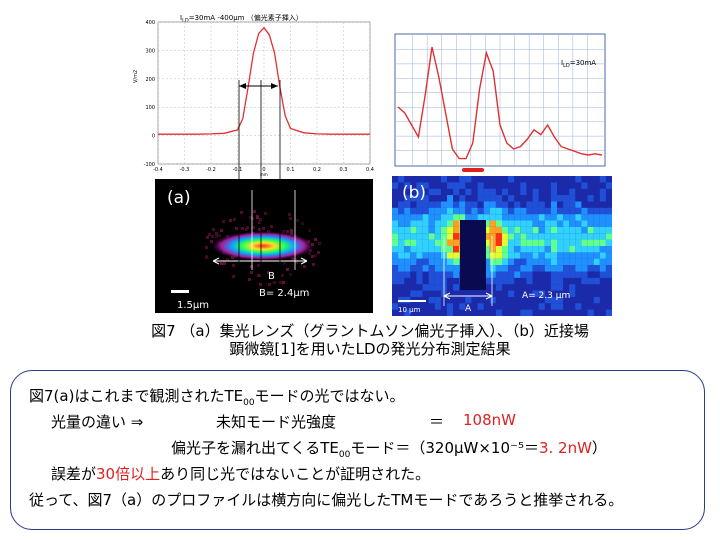 The height and width of the screenshot is (540, 720). What do you see at coordinates (158, 170) in the screenshot?
I see `fig-a-x-tick-label: -0.4` at bounding box center [158, 170].